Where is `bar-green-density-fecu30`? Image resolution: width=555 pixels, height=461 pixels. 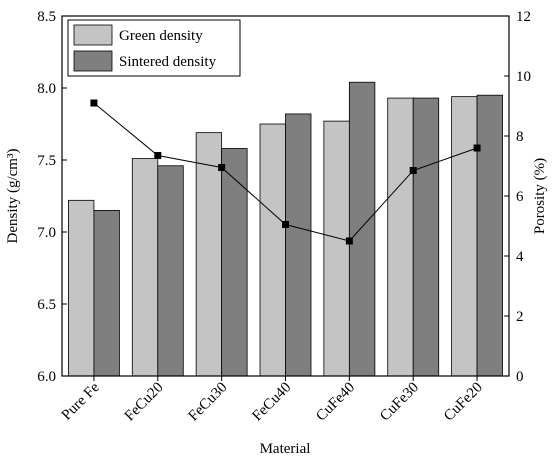
bar-green-density-fecu30 is located at coordinates (209, 254).